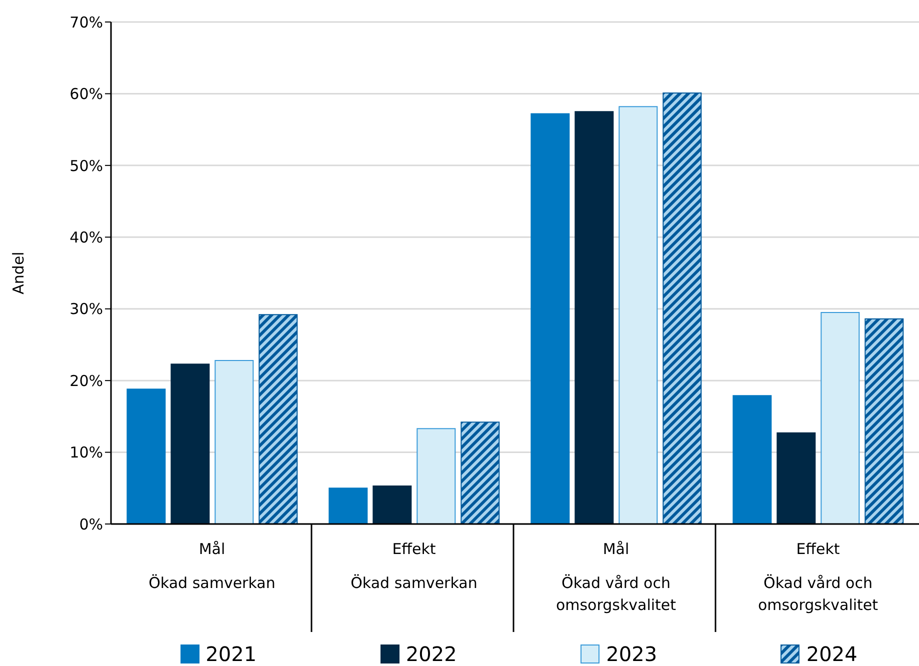 The image size is (919, 666). I want to click on y-tick-label: 50%, so click(86, 165).